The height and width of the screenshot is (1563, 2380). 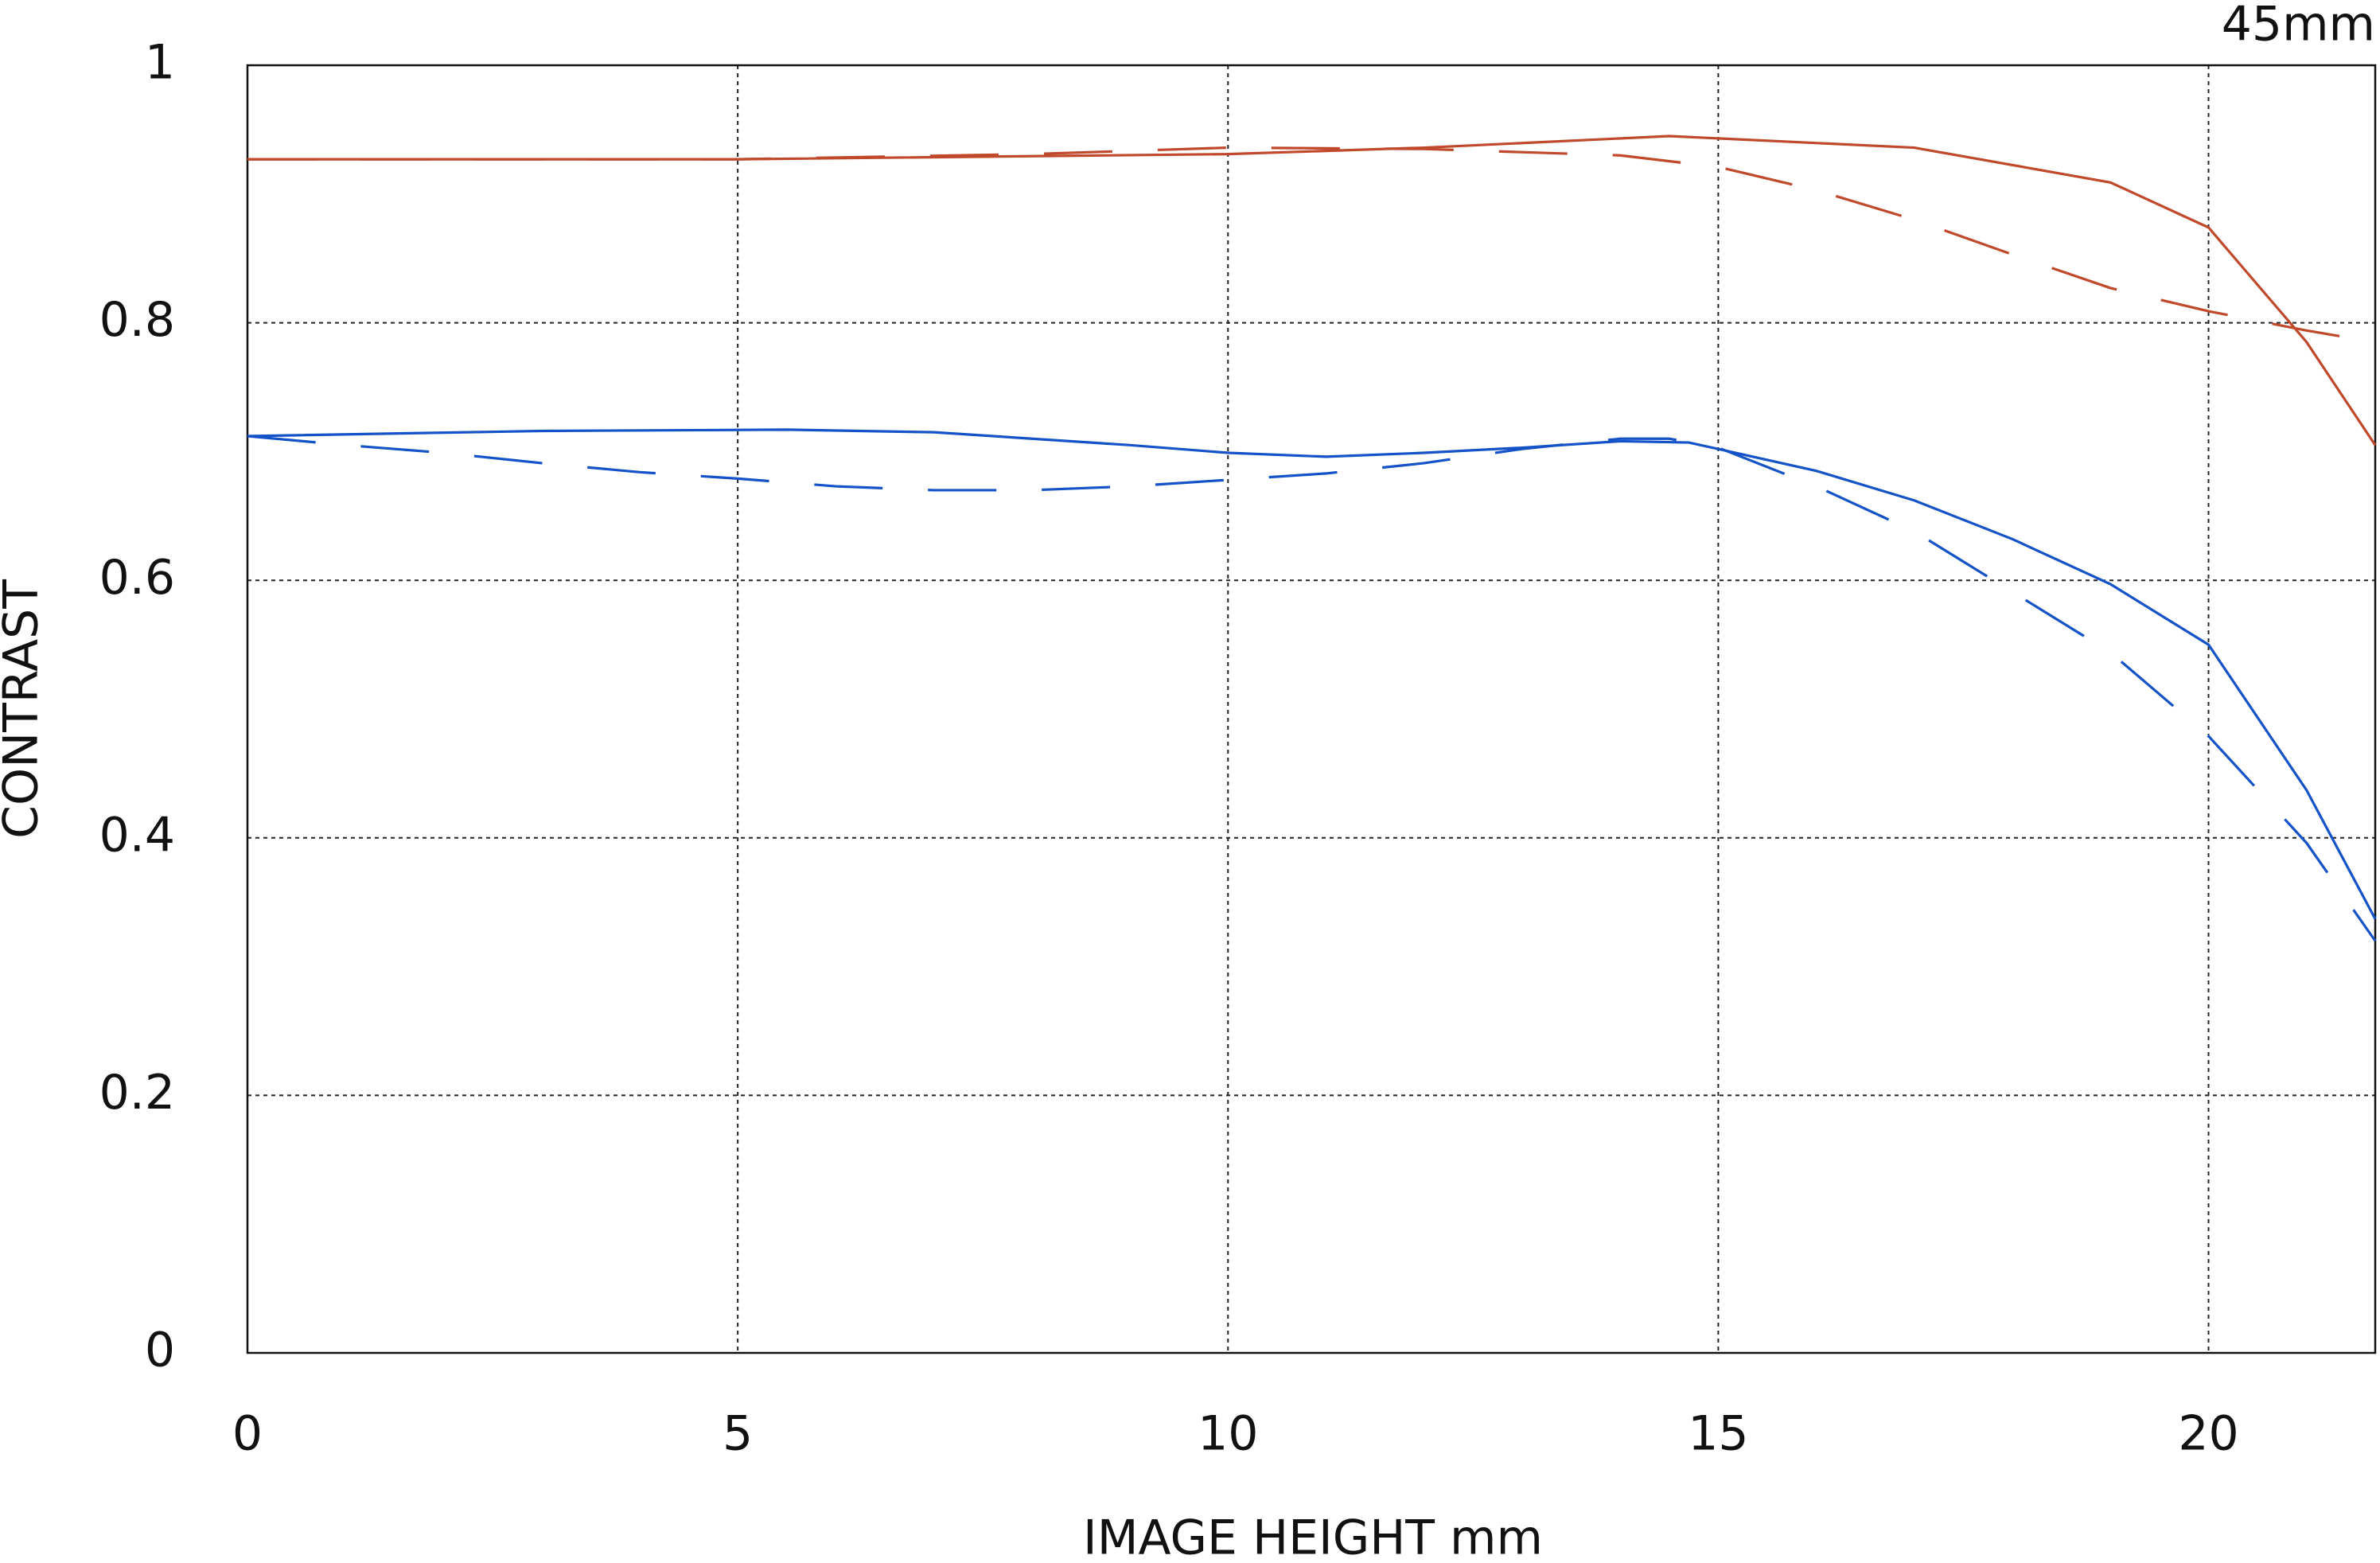 I want to click on x-tick-label: 20, so click(x=2208, y=1434).